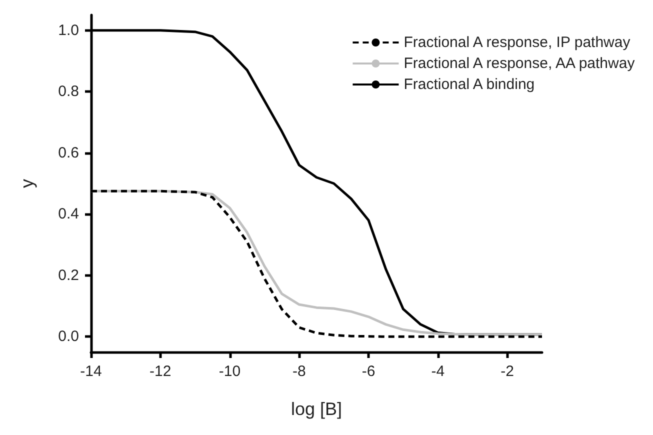 Image resolution: width=653 pixels, height=435 pixels. What do you see at coordinates (68, 275) in the screenshot?
I see `y-tick-label: 0.2` at bounding box center [68, 275].